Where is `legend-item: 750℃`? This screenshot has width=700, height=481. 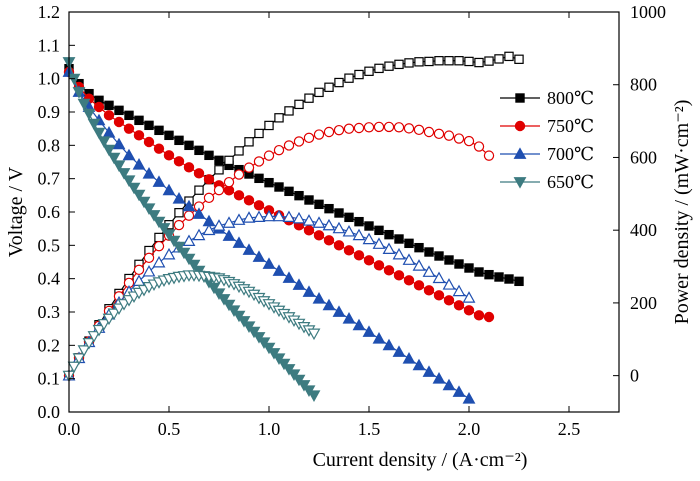 legend-item: 750℃ is located at coordinates (547, 126).